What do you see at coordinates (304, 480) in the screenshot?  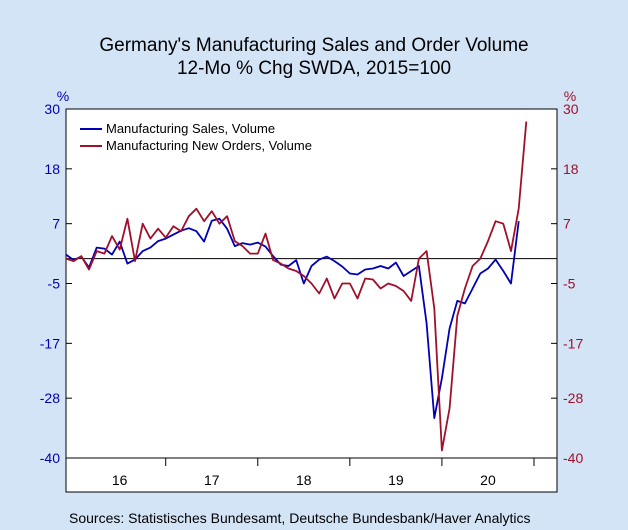 I see `x-year-label: 18` at bounding box center [304, 480].